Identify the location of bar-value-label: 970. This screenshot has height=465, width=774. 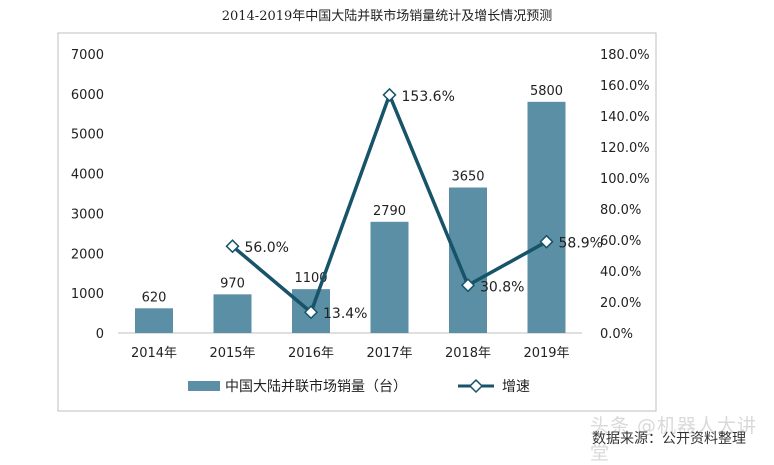
(232, 283).